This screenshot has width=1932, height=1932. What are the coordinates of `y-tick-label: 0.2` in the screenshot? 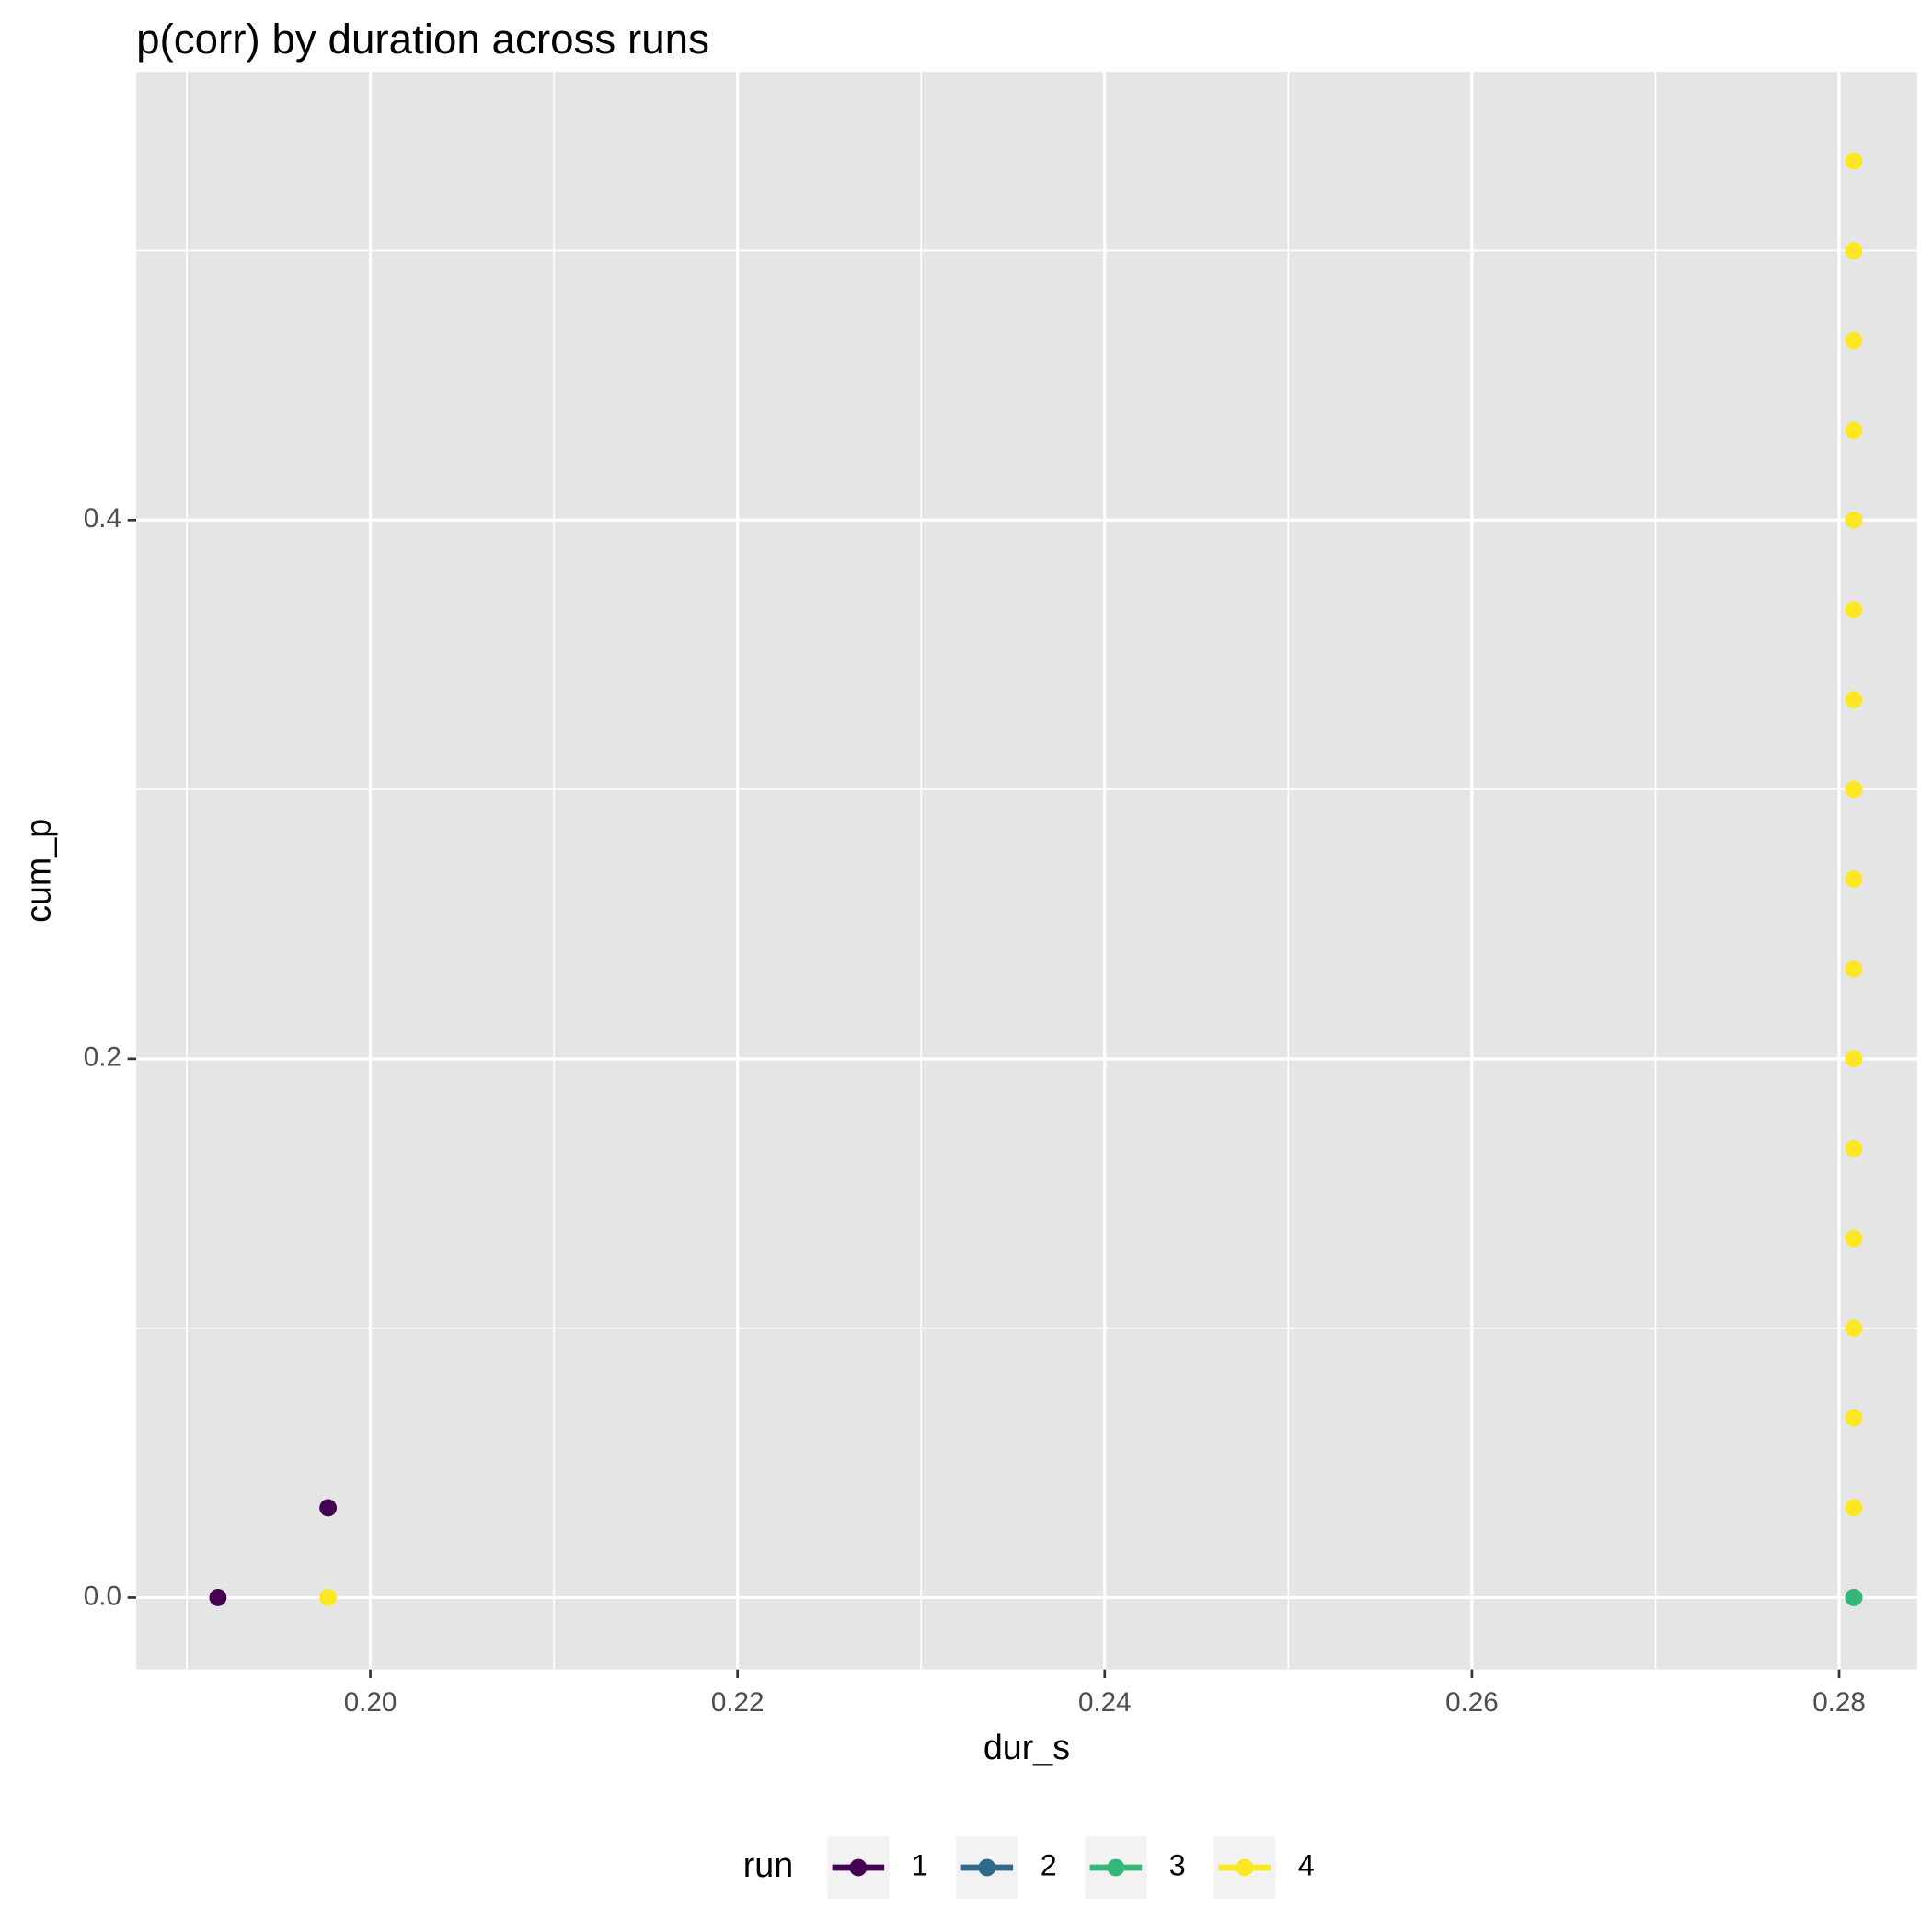 It's located at (102, 1057).